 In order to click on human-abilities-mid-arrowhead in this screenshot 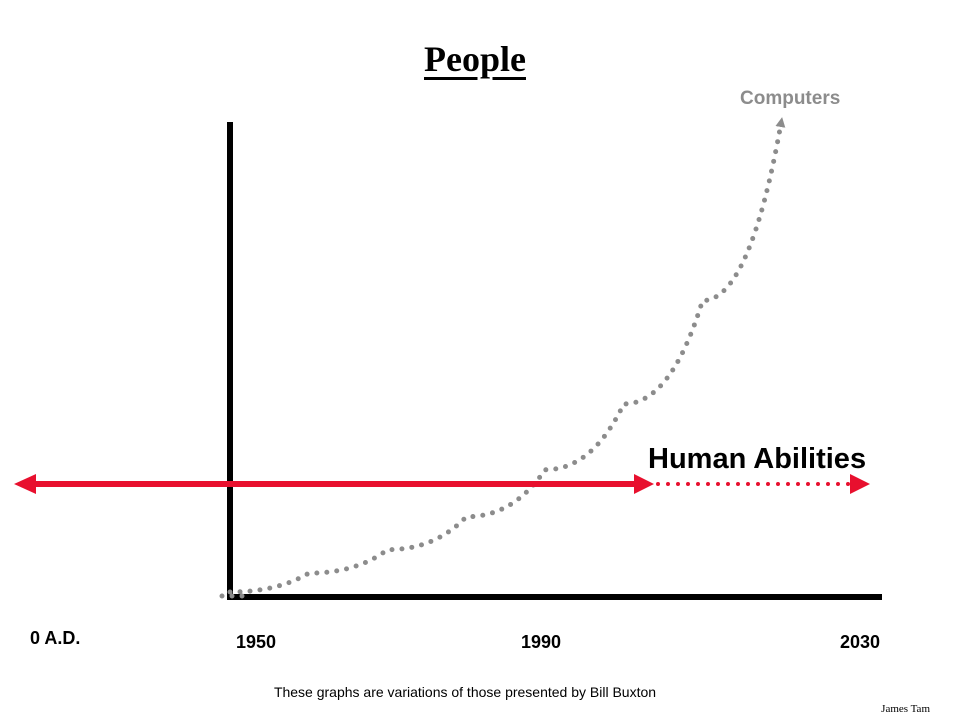, I will do `click(644, 484)`.